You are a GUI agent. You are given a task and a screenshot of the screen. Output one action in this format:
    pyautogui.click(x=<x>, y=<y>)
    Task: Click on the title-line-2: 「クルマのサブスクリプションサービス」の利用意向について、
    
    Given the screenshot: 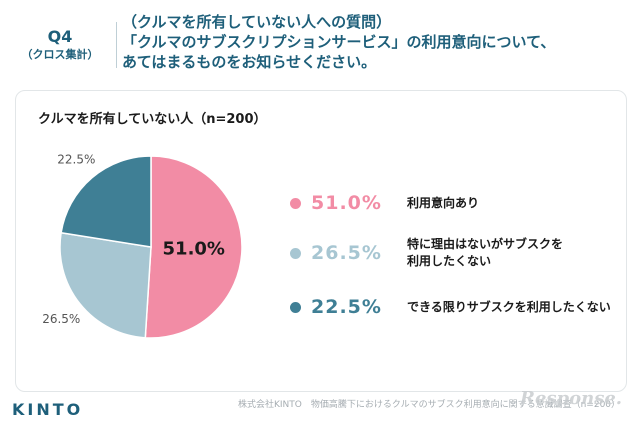 What is the action you would take?
    pyautogui.click(x=339, y=42)
    